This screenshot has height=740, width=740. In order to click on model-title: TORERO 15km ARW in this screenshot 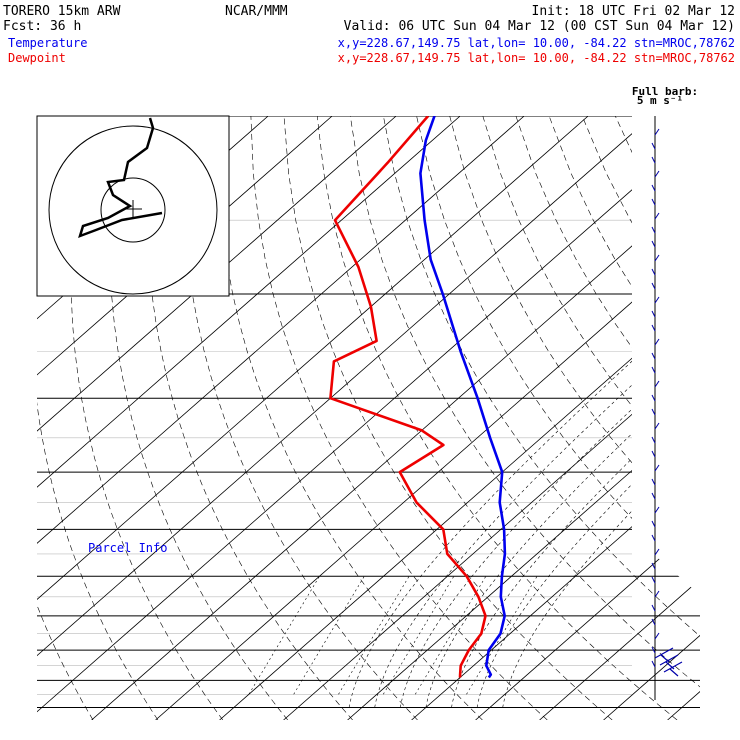, I will do `click(62, 11)`.